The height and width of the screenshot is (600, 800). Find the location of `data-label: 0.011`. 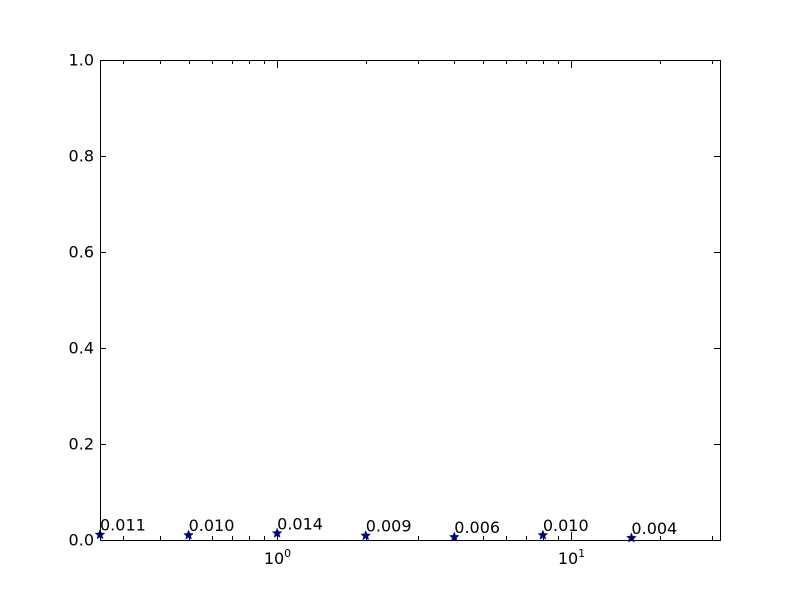

data-label: 0.011 is located at coordinates (123, 525).